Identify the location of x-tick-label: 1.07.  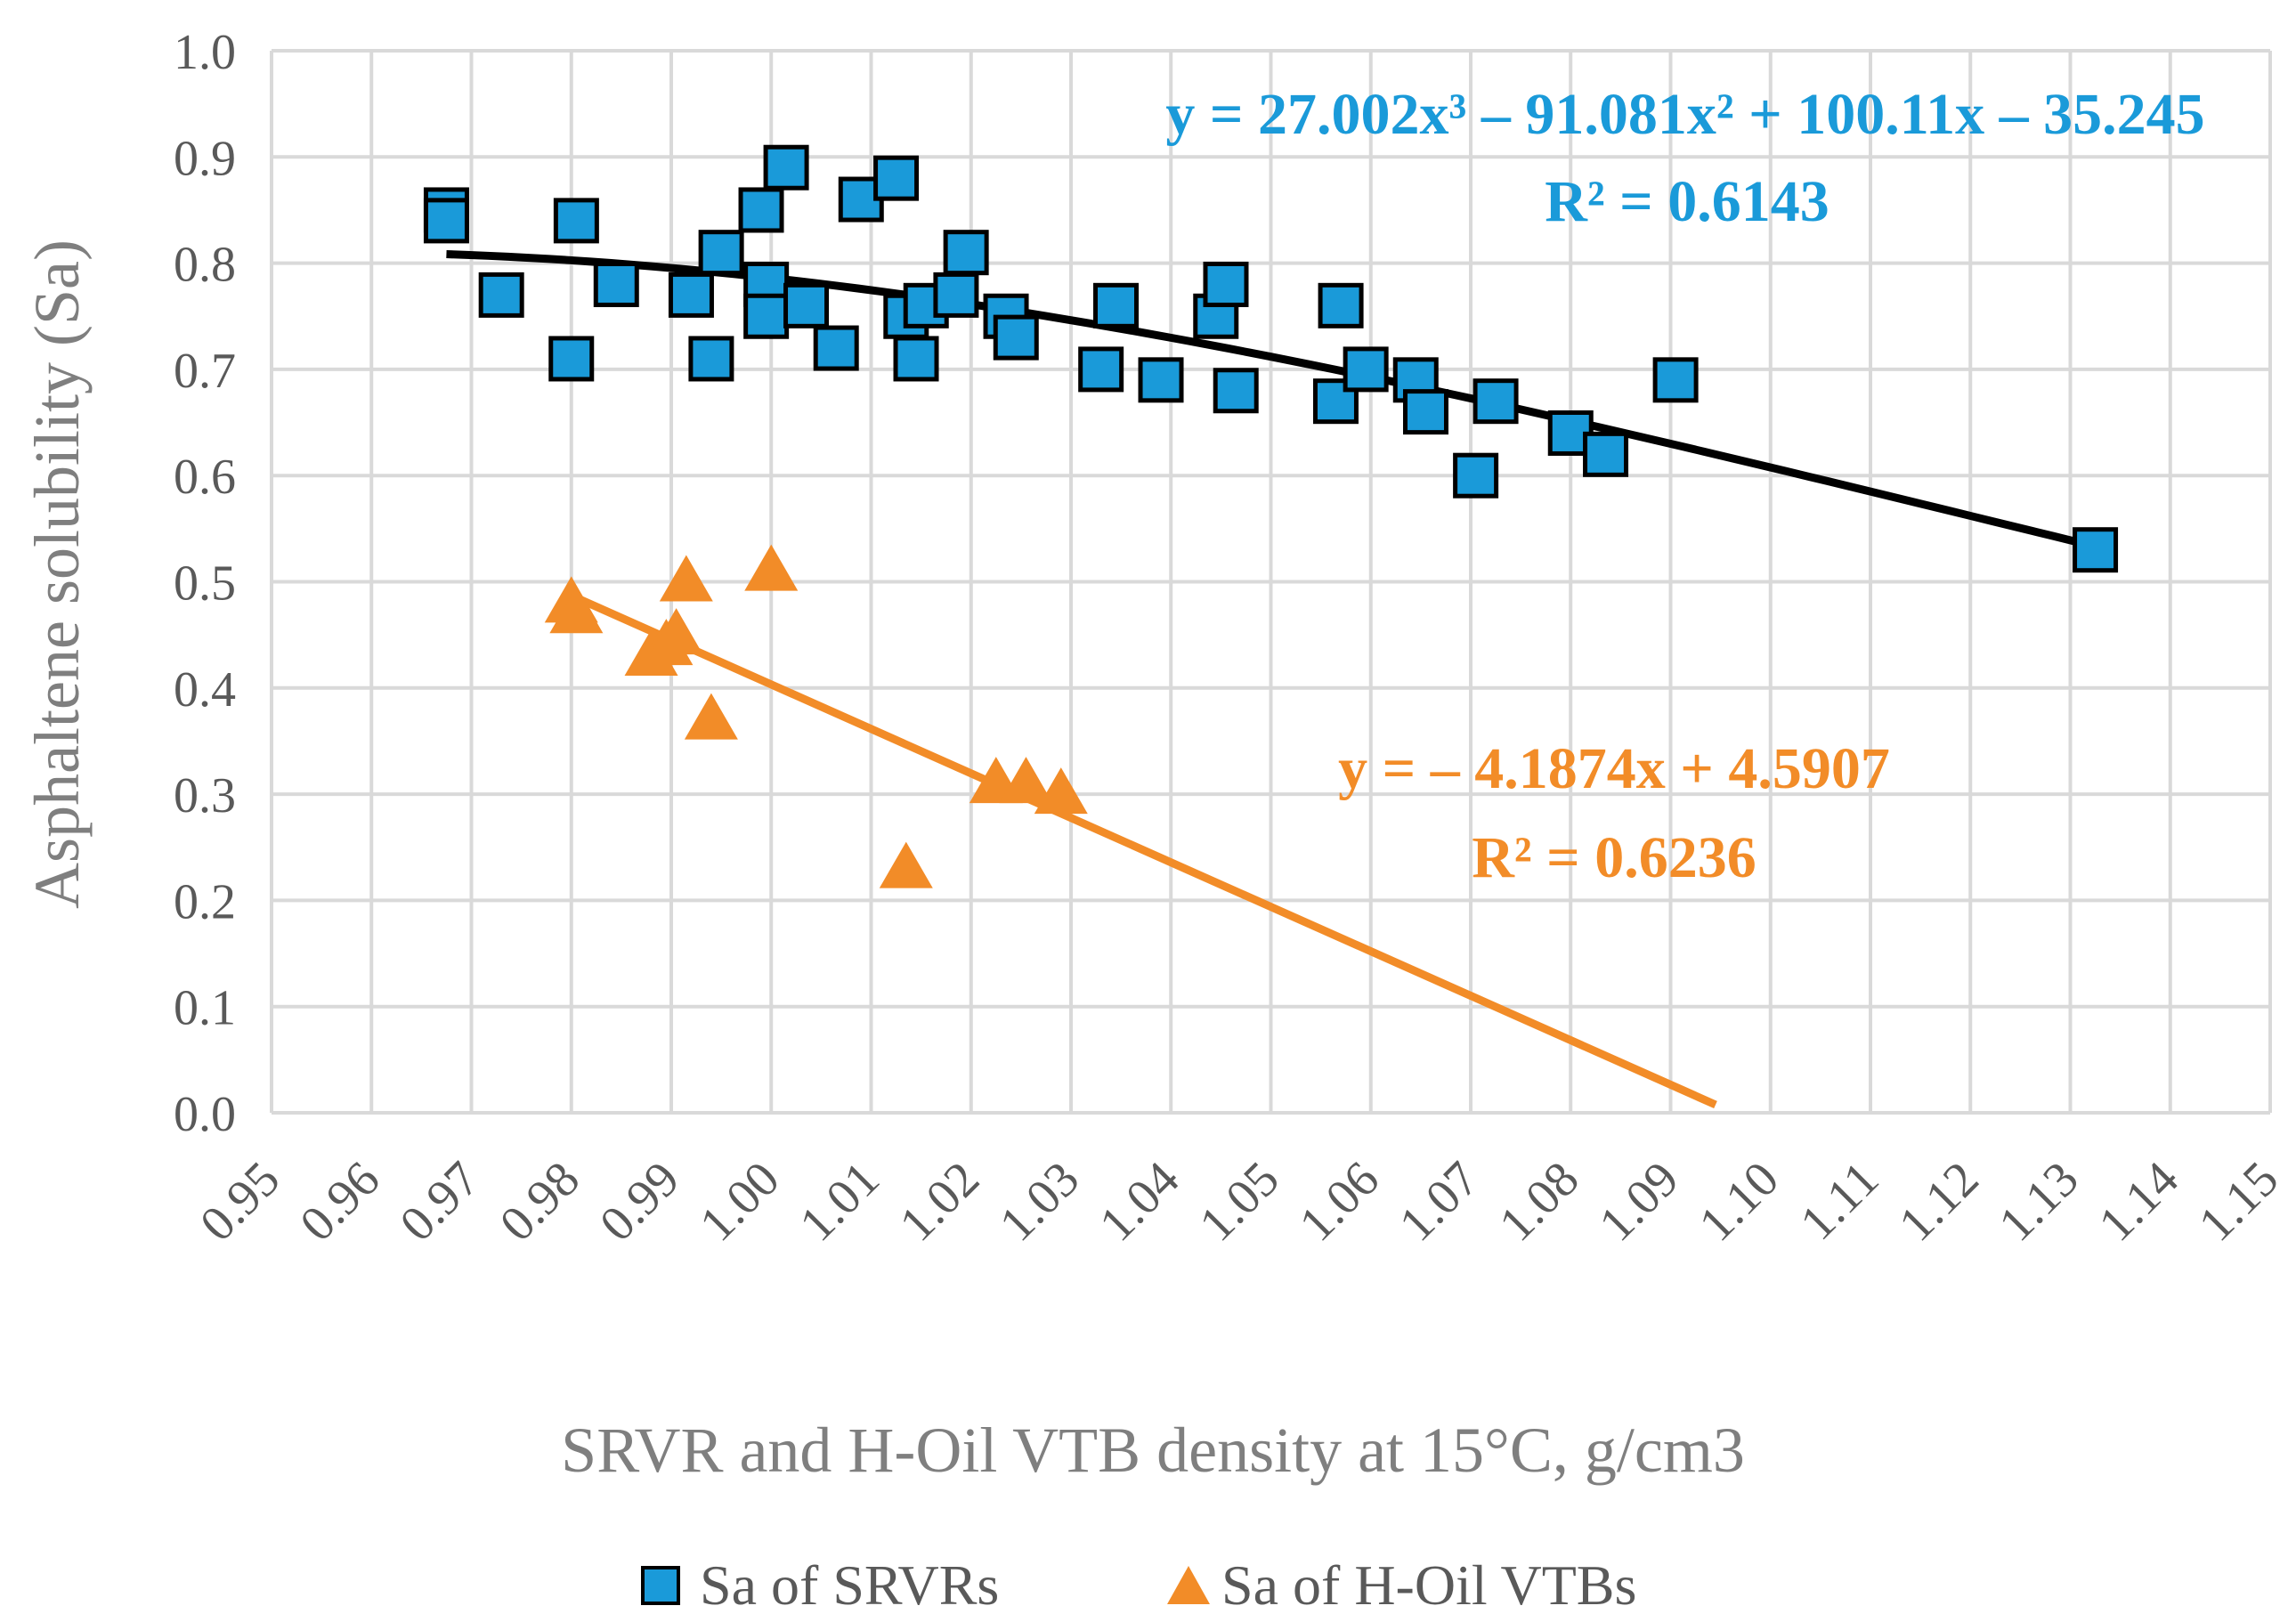
(1439, 1202).